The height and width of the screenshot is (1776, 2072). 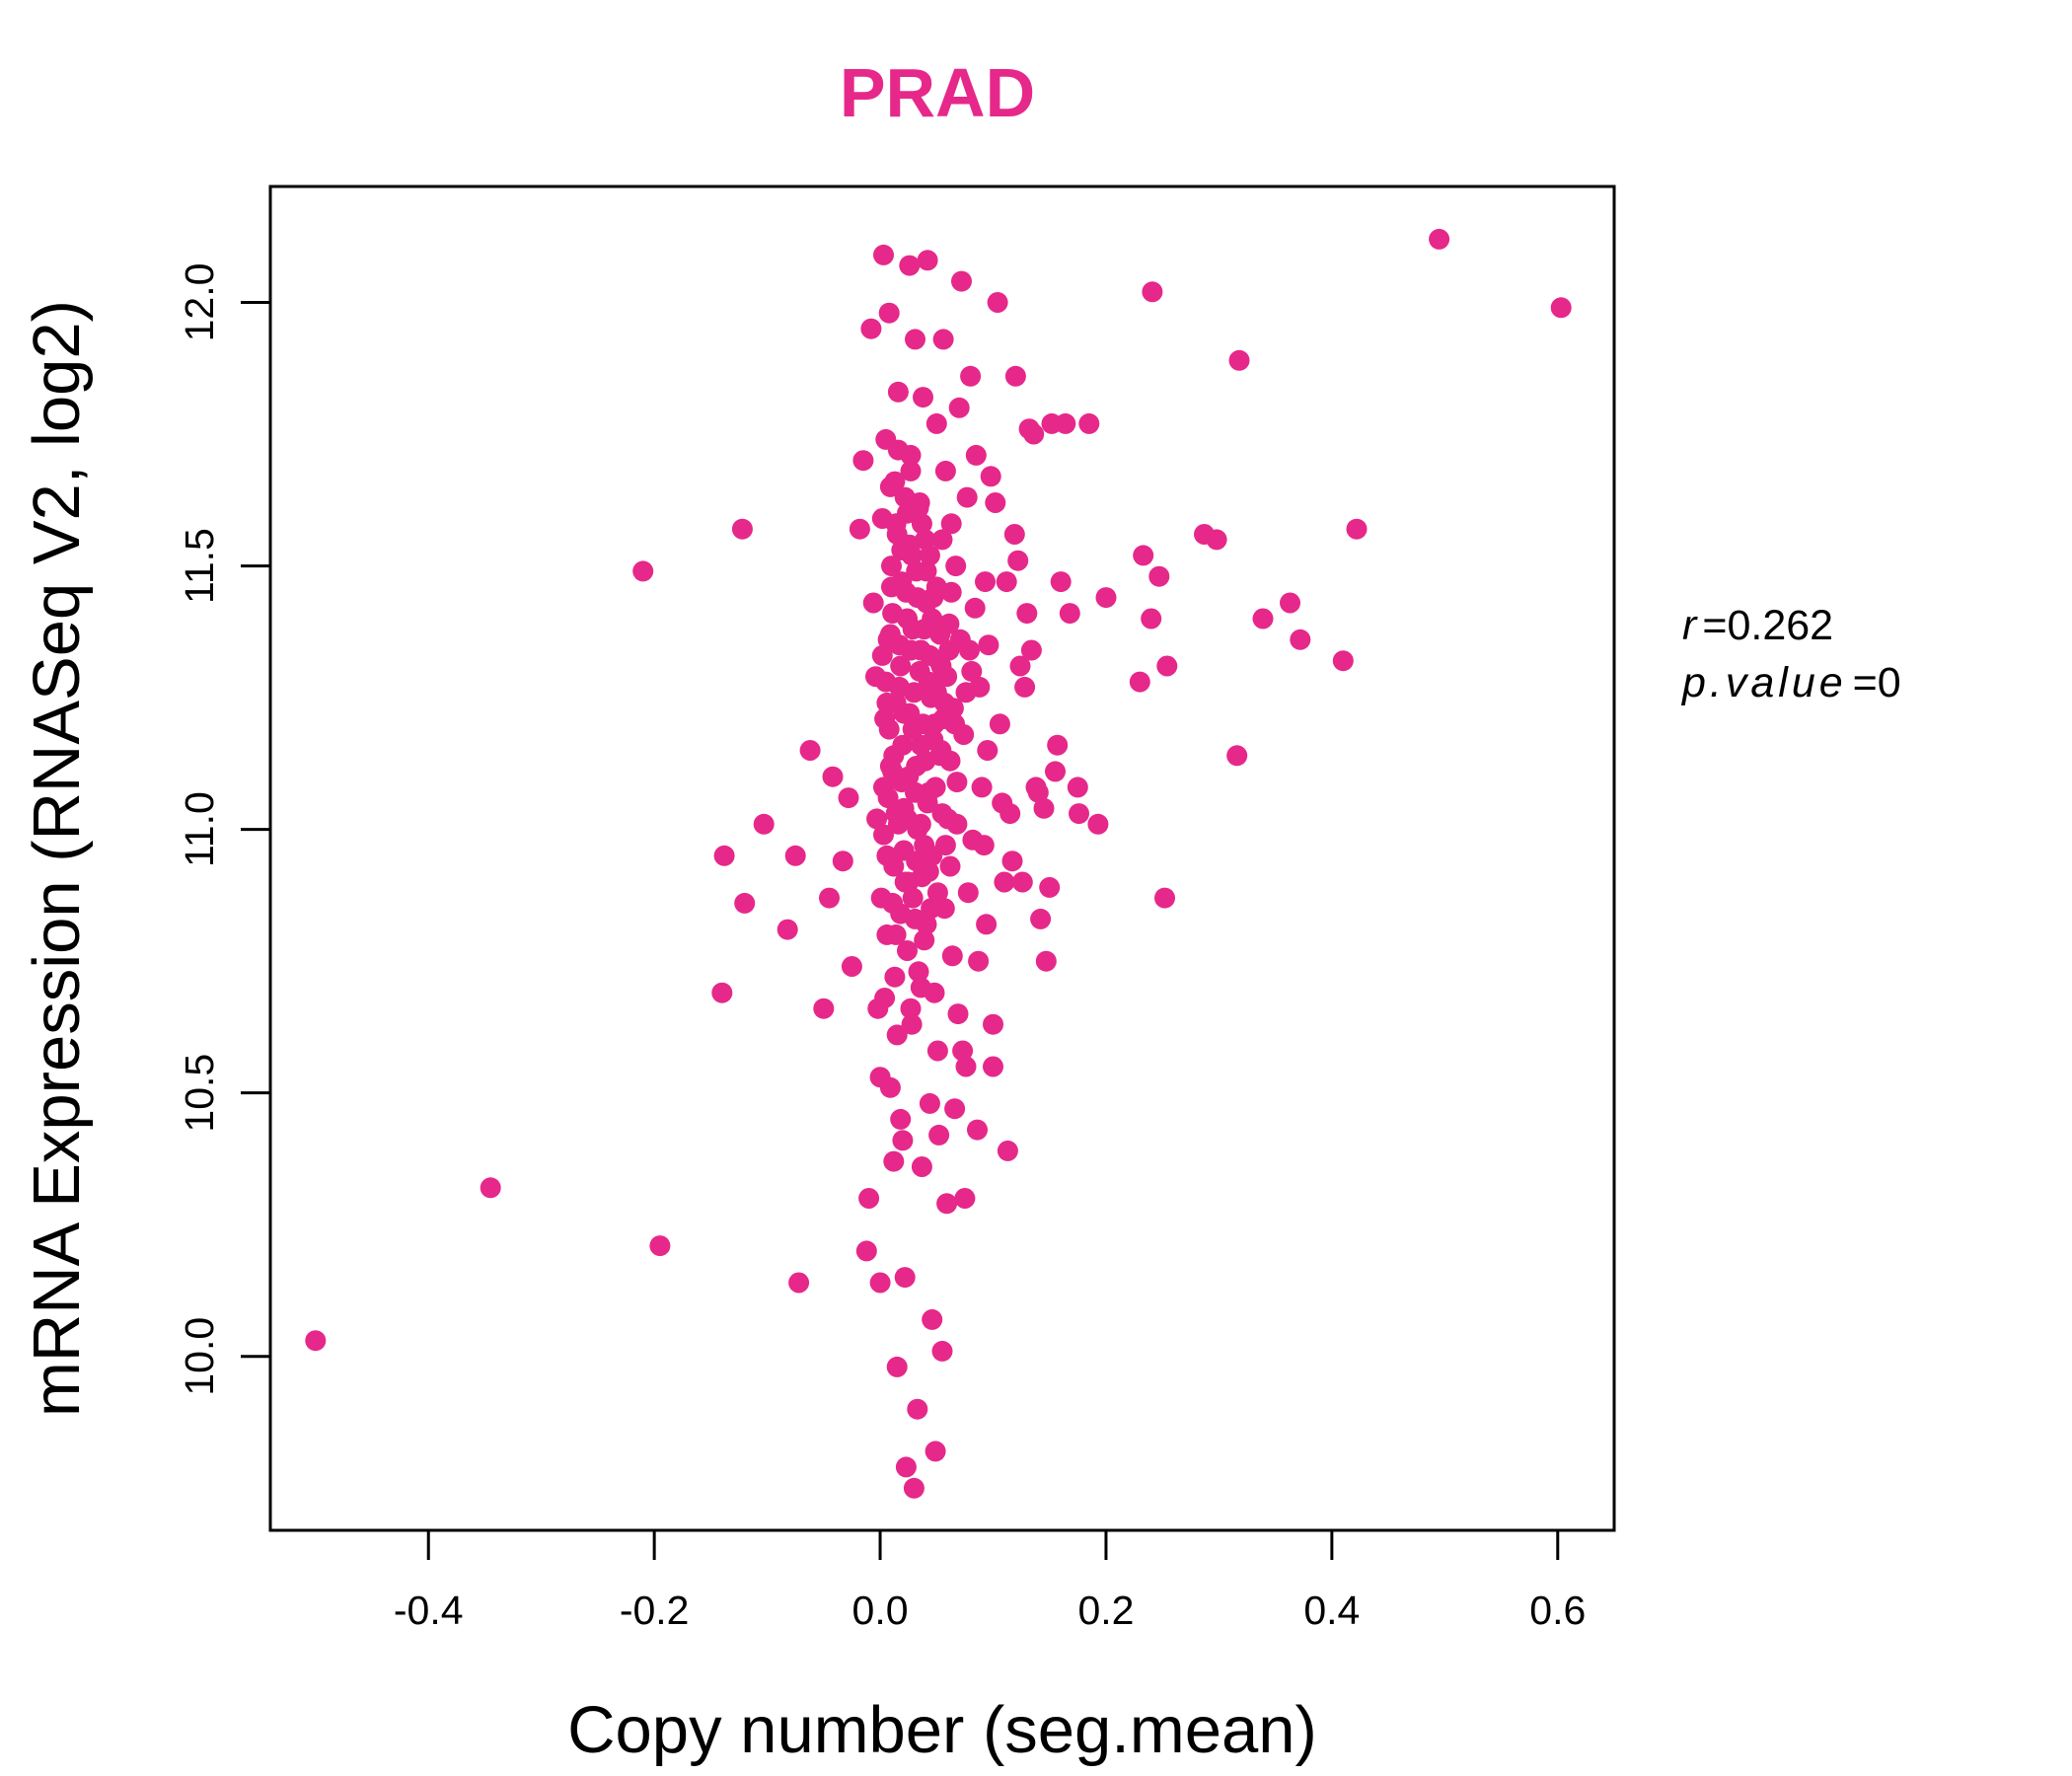 I want to click on x-tick-label: 0.4, so click(x=1332, y=1610).